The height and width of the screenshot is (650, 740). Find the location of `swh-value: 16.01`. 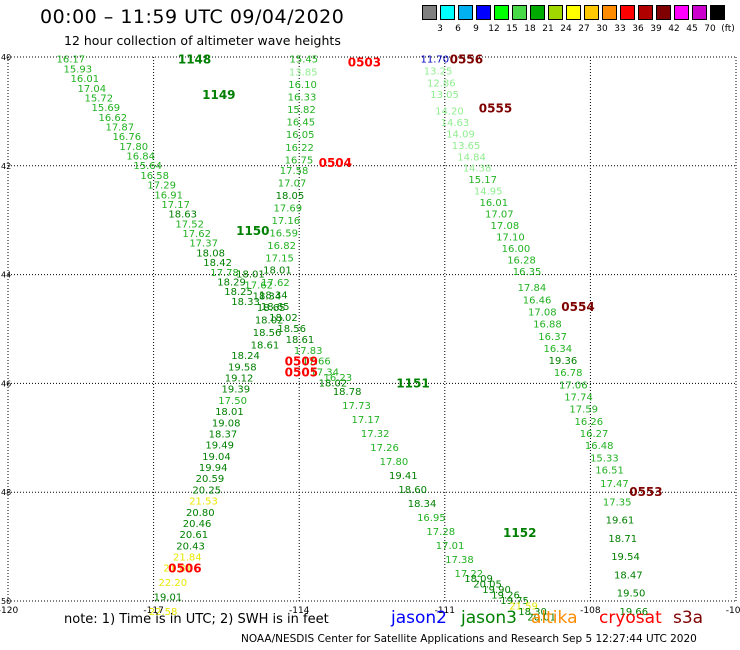

swh-value: 16.01 is located at coordinates (493, 203).